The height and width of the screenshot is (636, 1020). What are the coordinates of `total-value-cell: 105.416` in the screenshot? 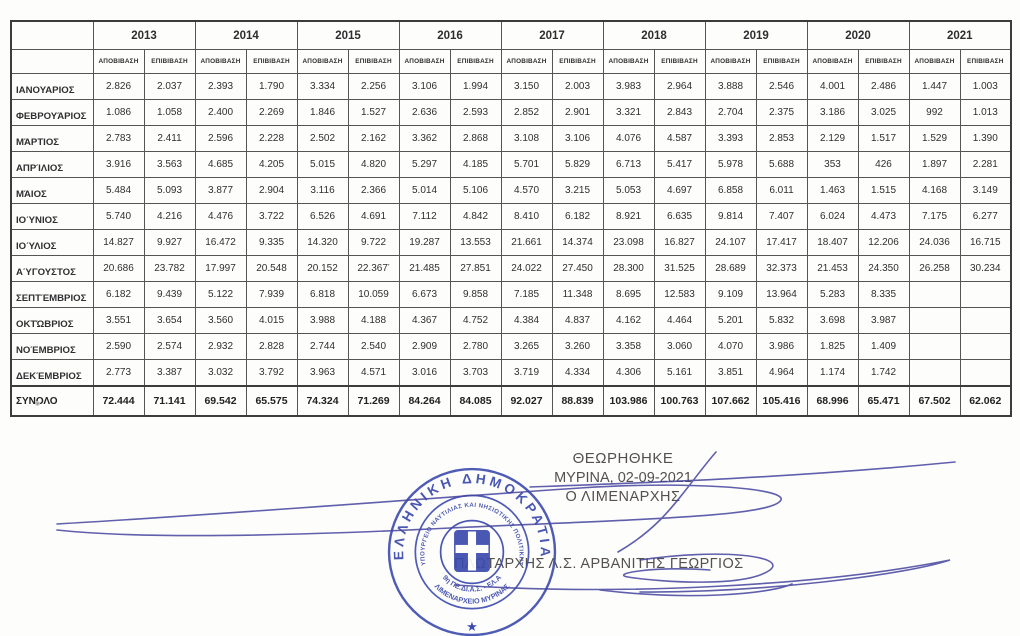 It's located at (781, 401).